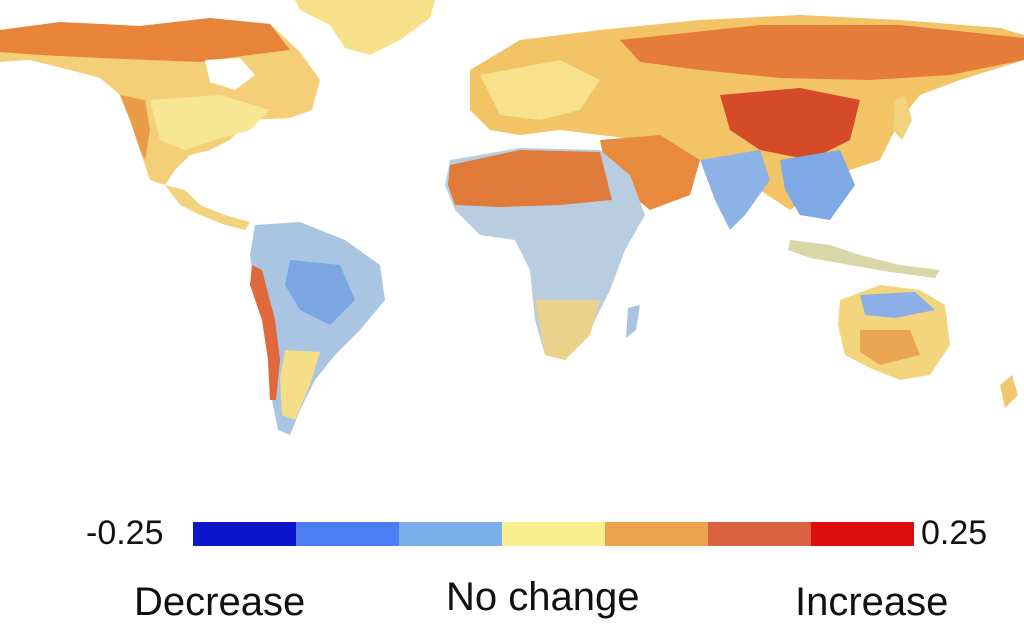 This screenshot has width=1024, height=631. I want to click on color-scale-bar, so click(553, 534).